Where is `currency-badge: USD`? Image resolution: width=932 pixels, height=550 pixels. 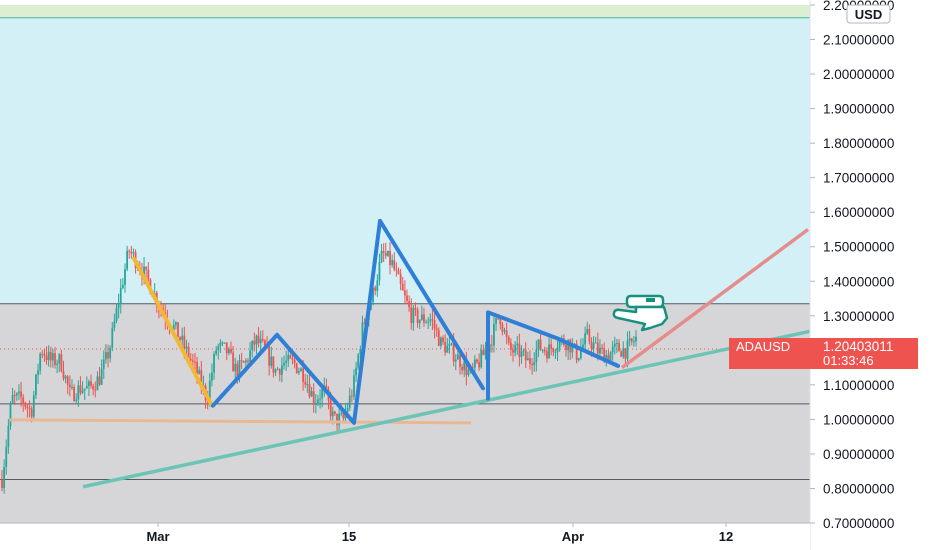 currency-badge: USD is located at coordinates (868, 14).